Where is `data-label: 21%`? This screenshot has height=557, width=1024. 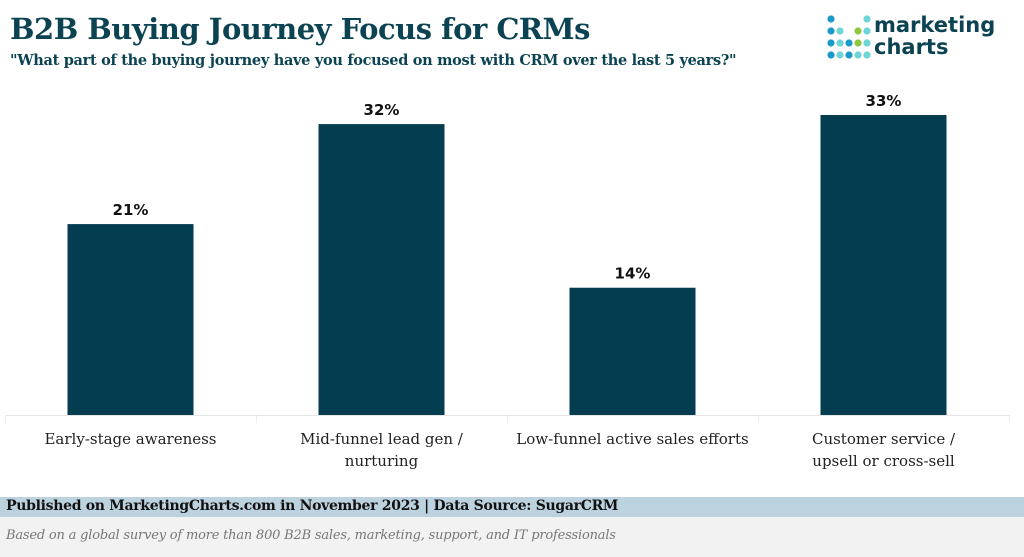 data-label: 21% is located at coordinates (131, 210).